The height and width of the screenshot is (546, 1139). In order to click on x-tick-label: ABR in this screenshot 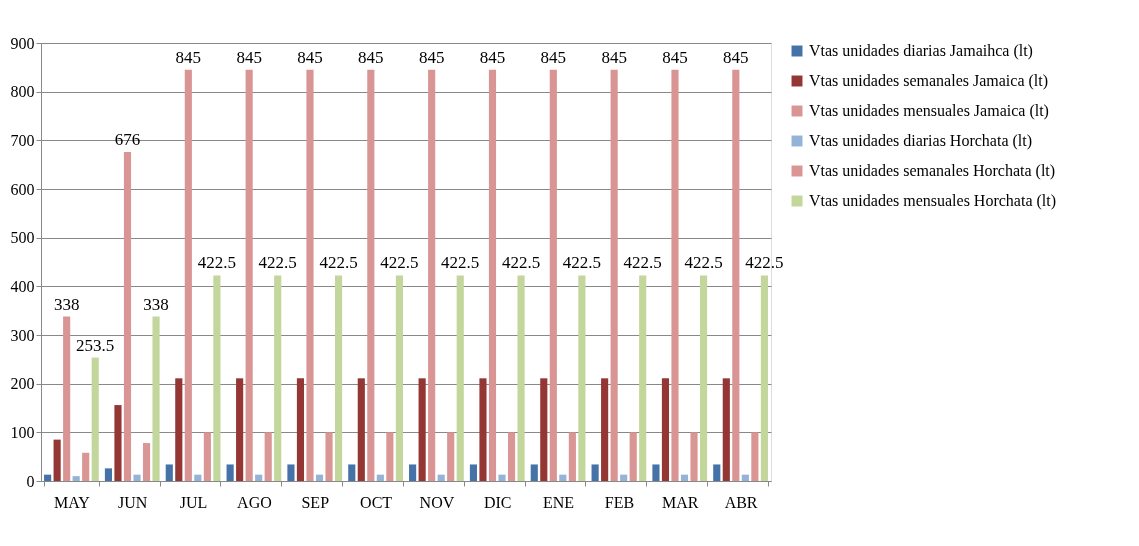, I will do `click(741, 502)`.